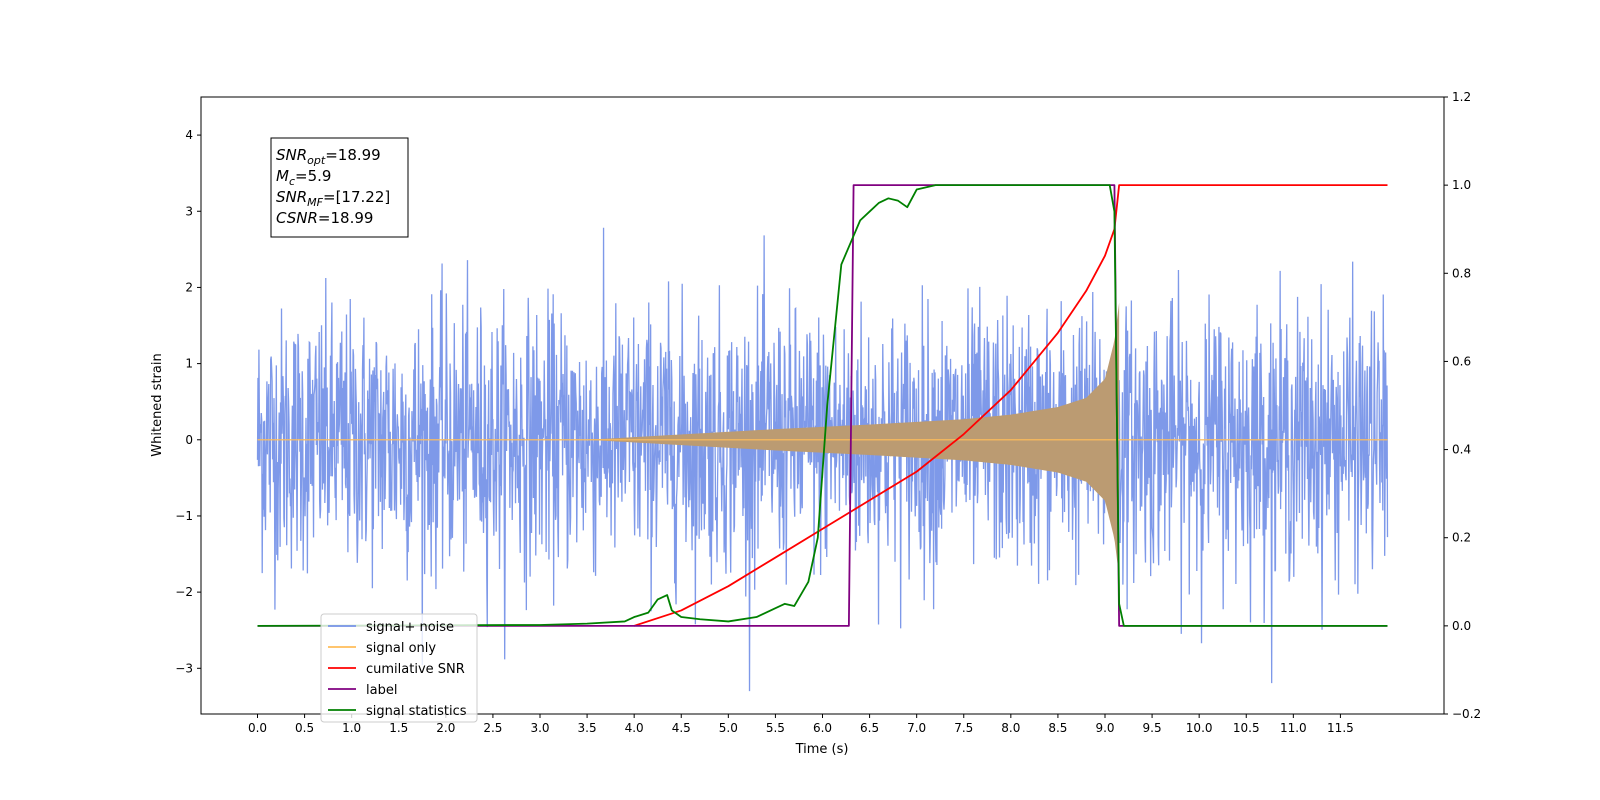 Image resolution: width=1600 pixels, height=800 pixels. I want to click on annotation-line: Mc=5.9, so click(303, 177).